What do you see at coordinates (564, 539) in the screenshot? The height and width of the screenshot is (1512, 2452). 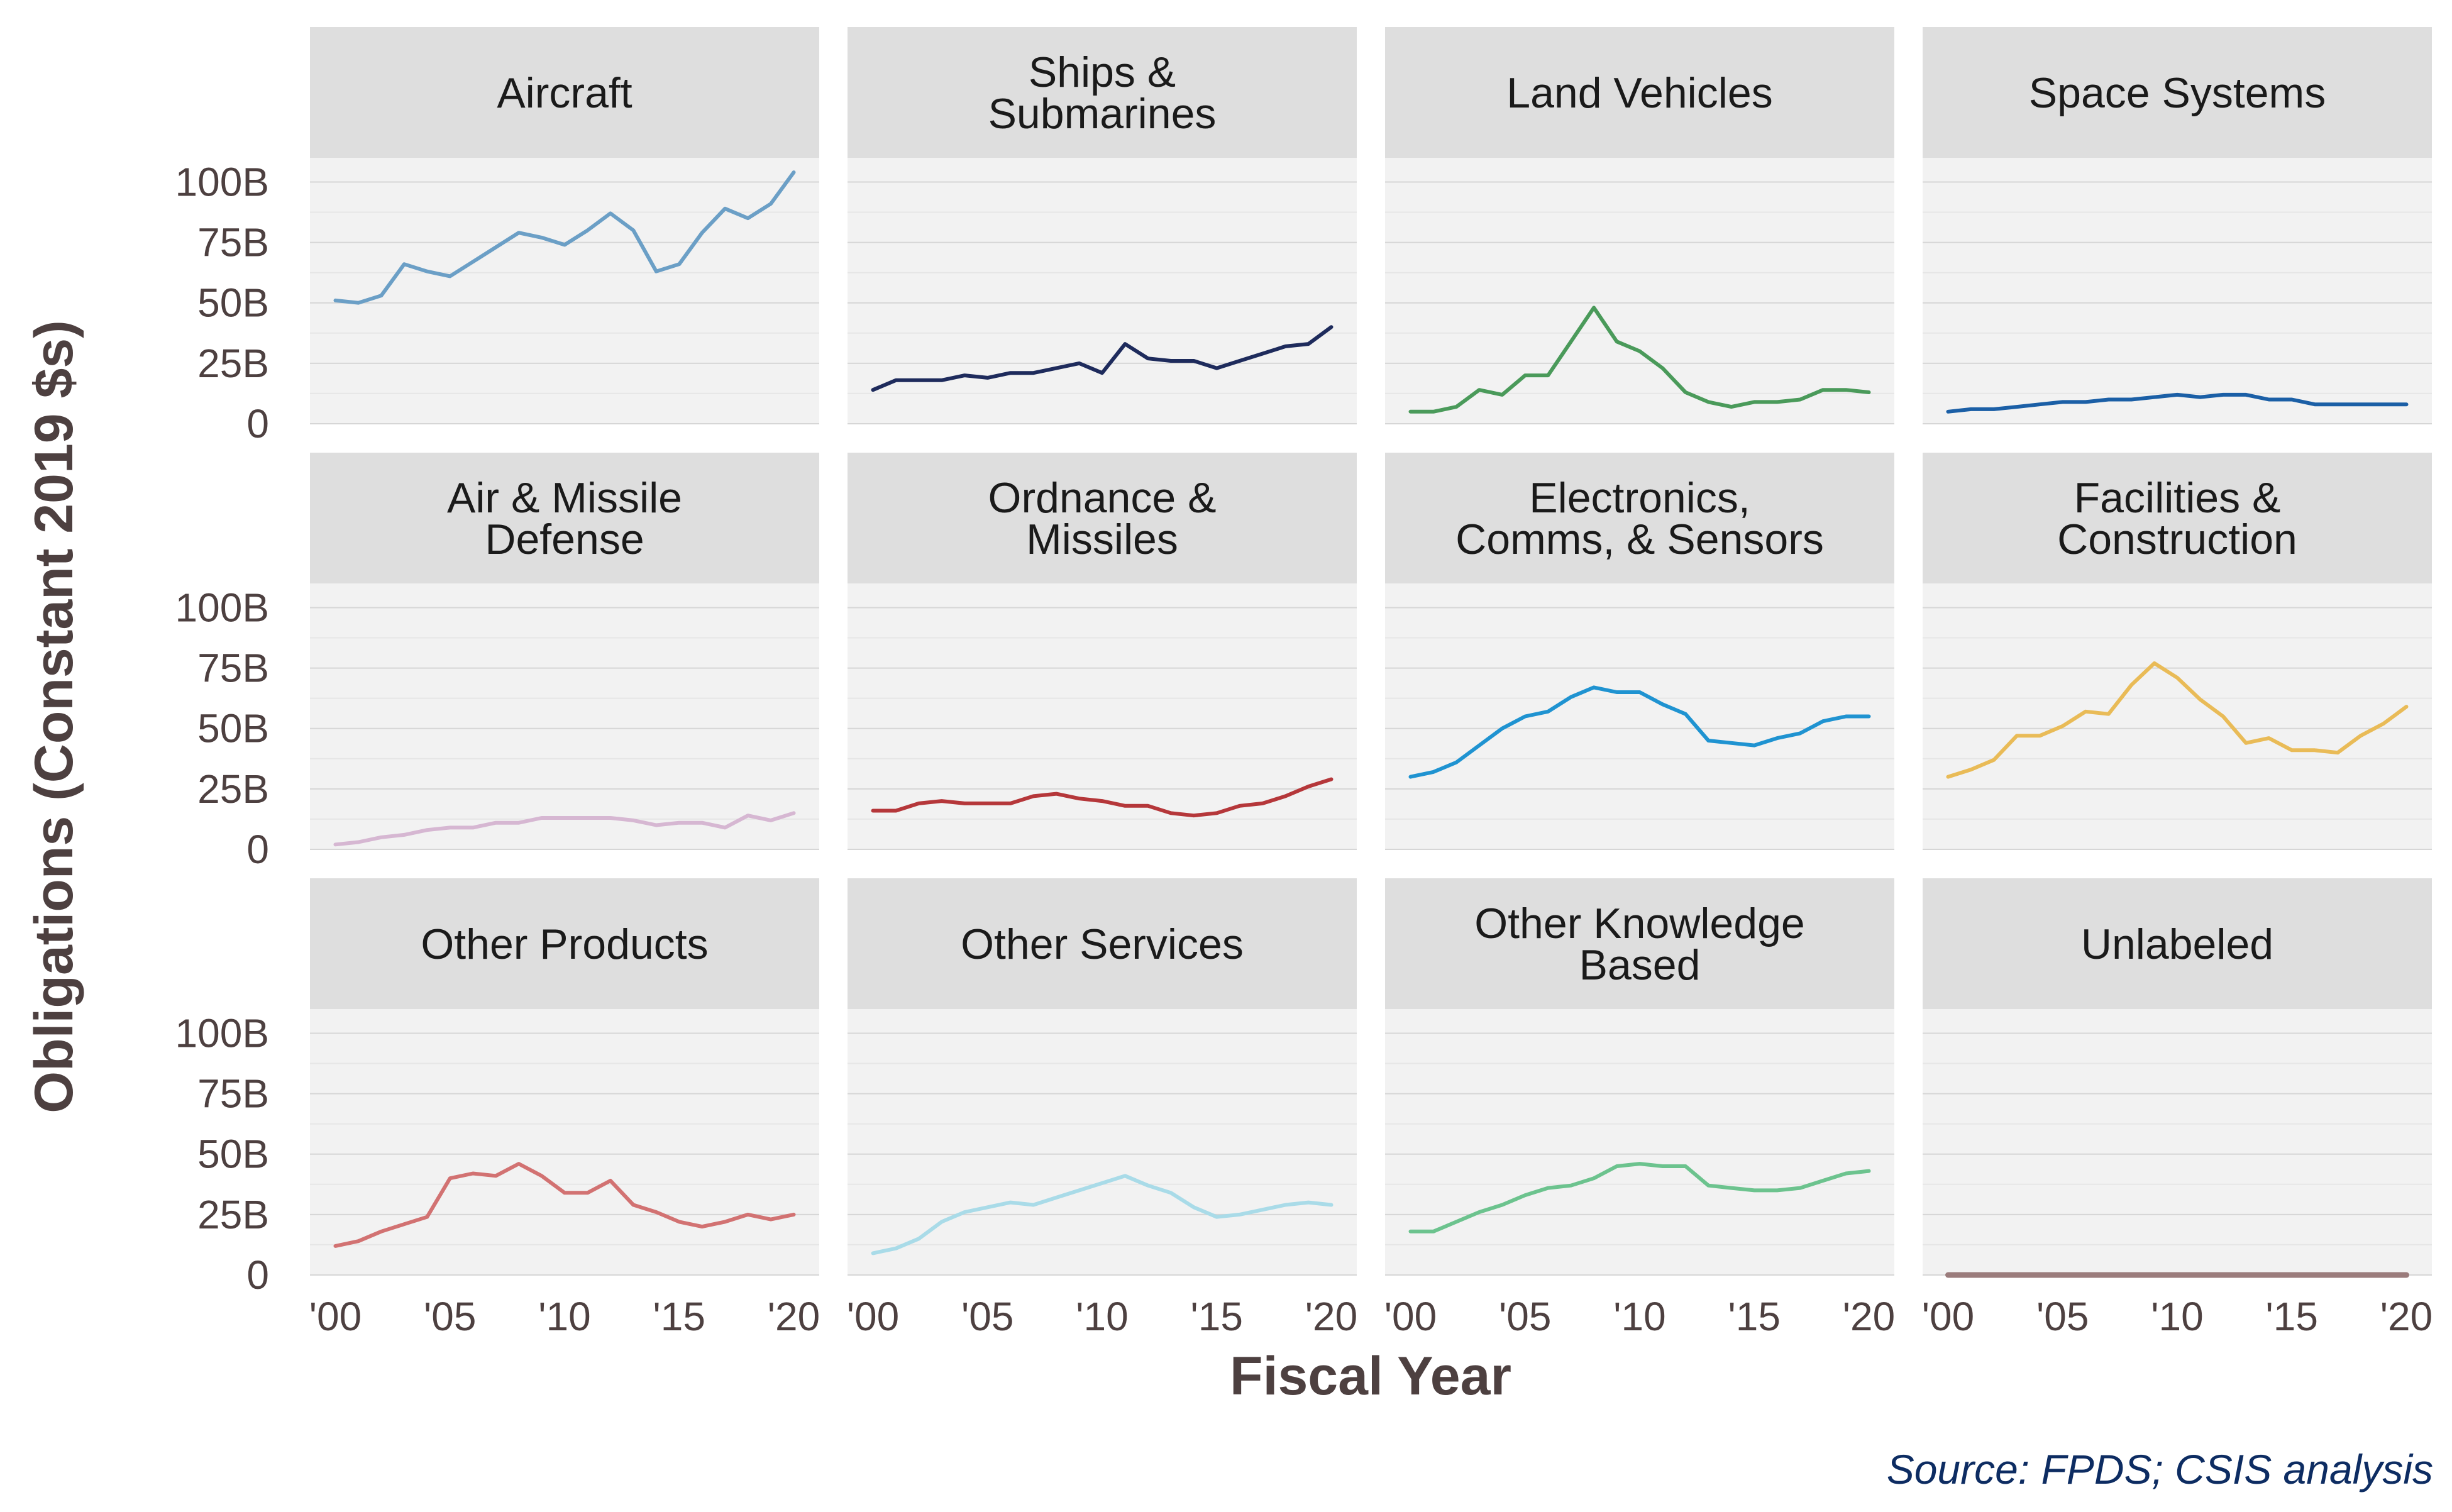 I see `panel-title: Defense` at bounding box center [564, 539].